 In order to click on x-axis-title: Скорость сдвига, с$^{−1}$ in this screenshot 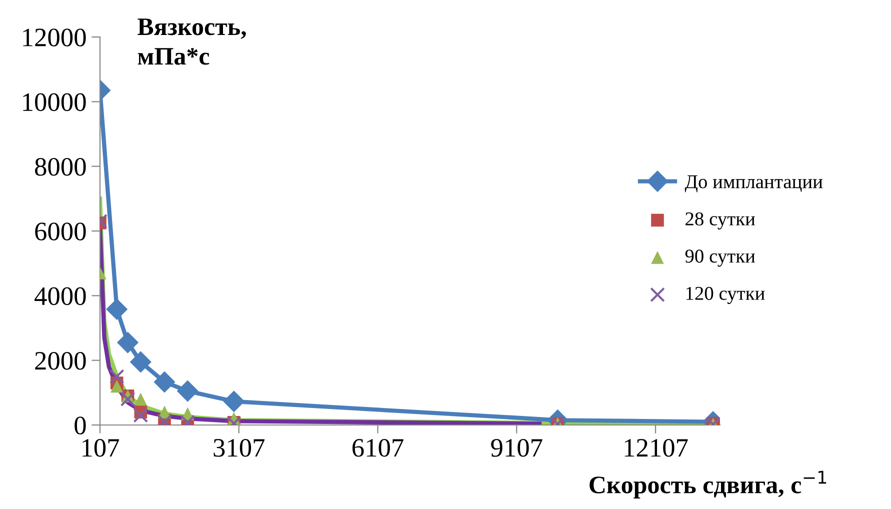, I will do `click(708, 484)`.